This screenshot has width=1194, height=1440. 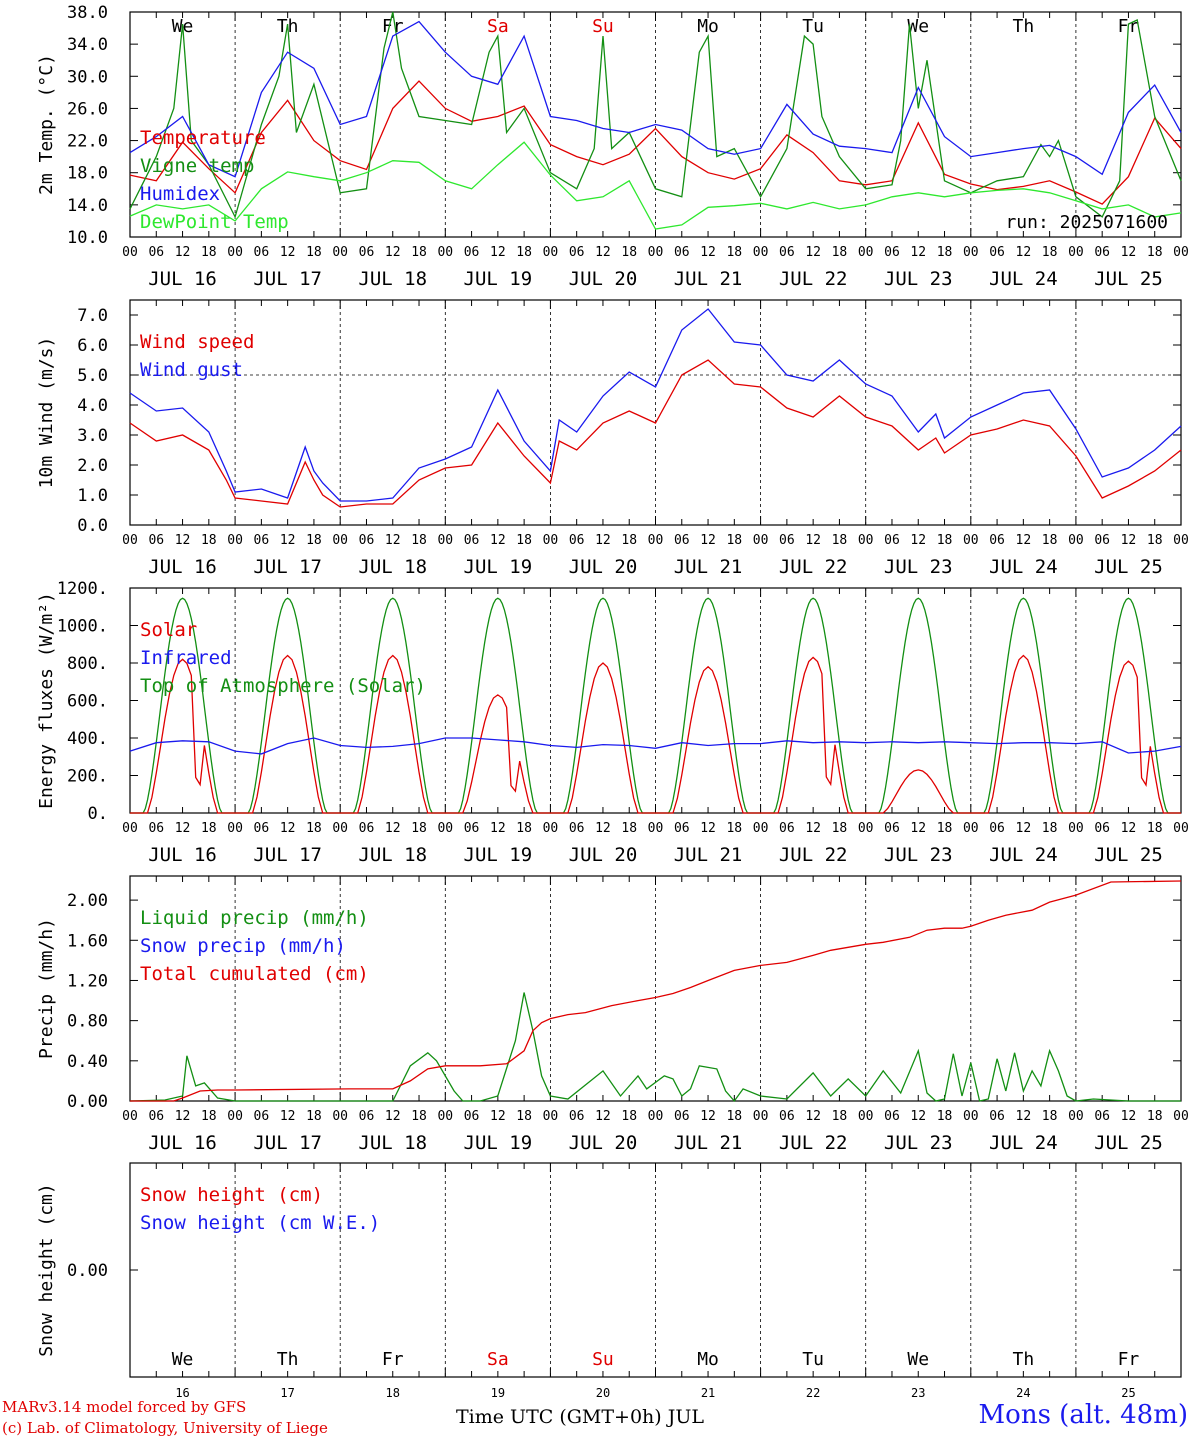 What do you see at coordinates (708, 1359) in the screenshot?
I see `day-name: Mo` at bounding box center [708, 1359].